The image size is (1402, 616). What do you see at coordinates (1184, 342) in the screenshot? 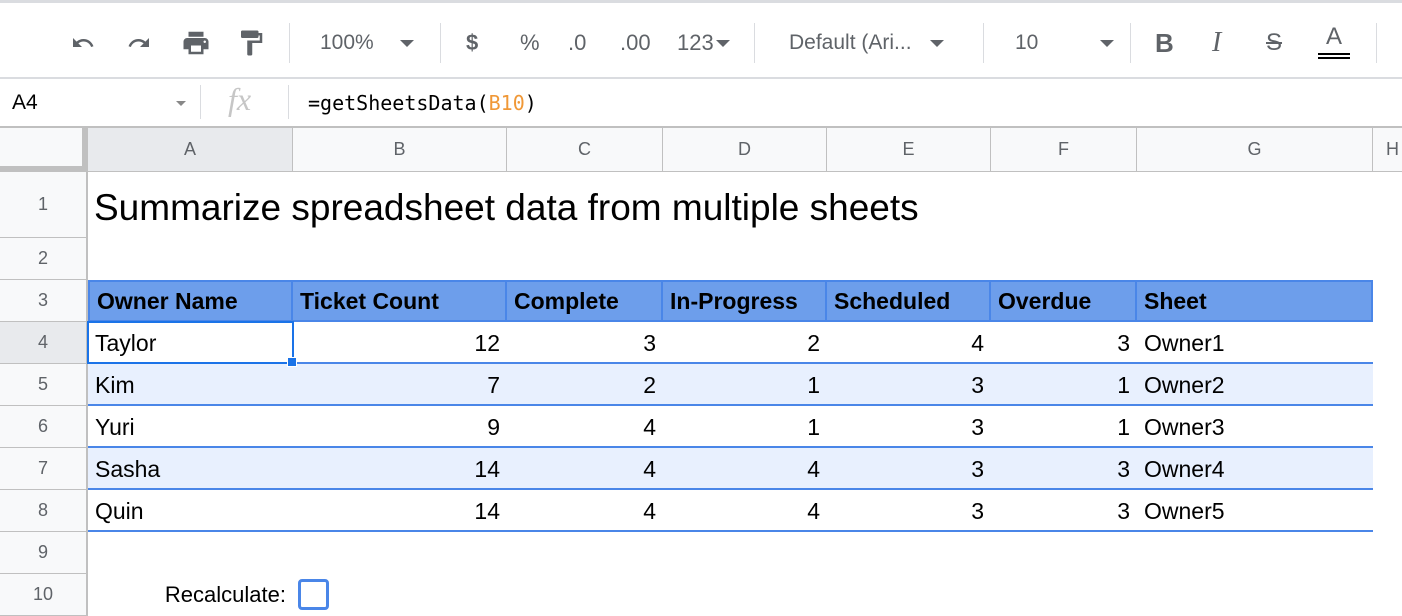
I see `table-cell: Owner1` at bounding box center [1184, 342].